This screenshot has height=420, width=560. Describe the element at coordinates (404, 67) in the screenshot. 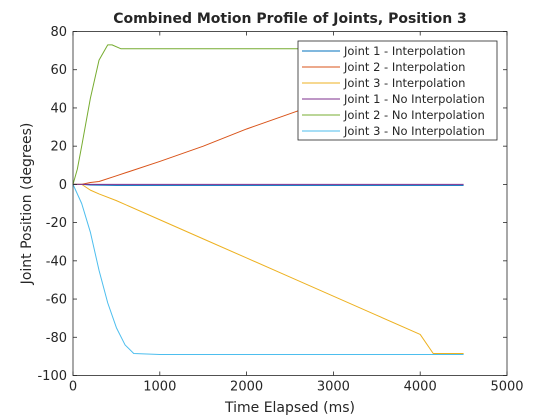

I see `legend-label-2: Joint 2 - Interpolation` at that location.